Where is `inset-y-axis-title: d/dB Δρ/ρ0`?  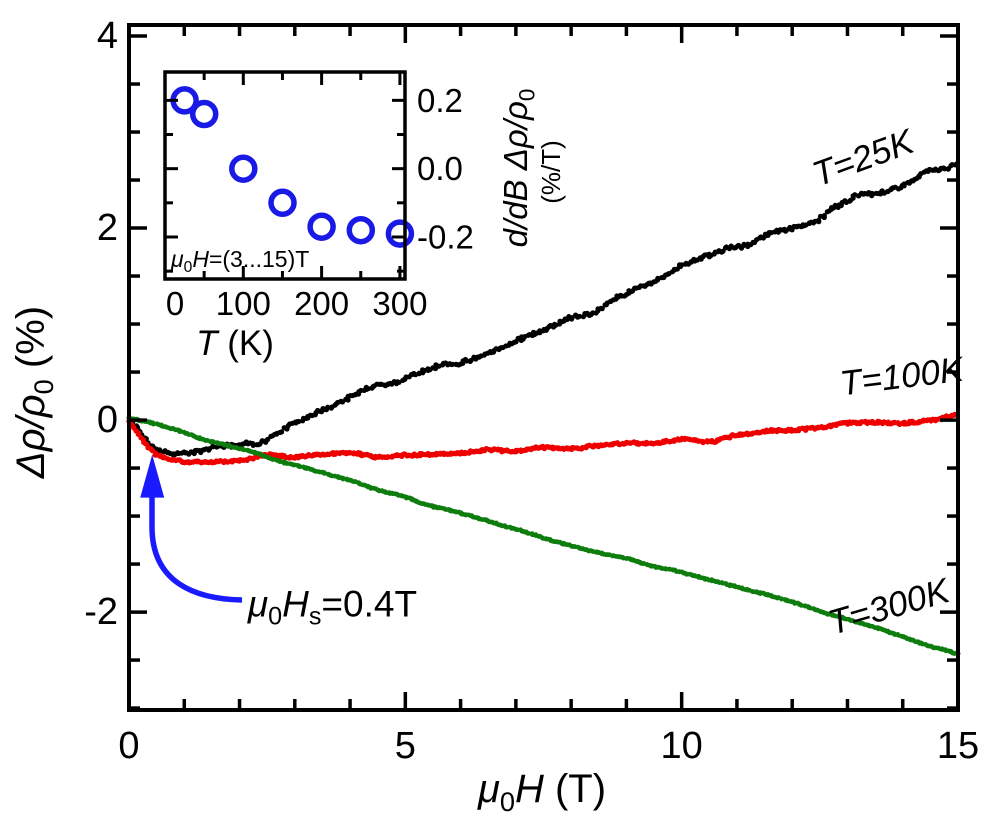
inset-y-axis-title: d/dB Δρ/ρ0 is located at coordinates (518, 168).